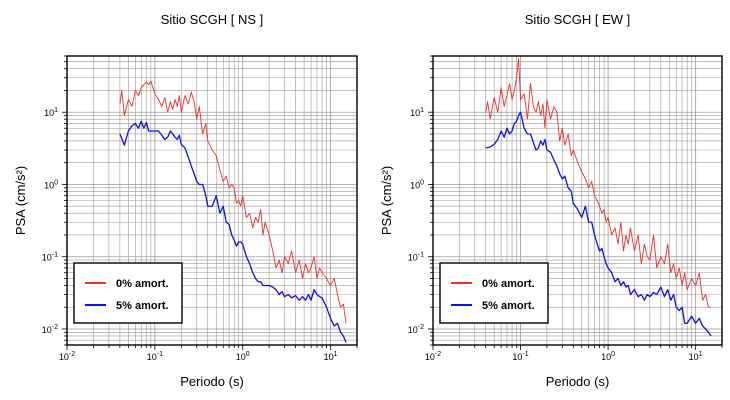 The image size is (730, 400). Describe the element at coordinates (577, 19) in the screenshot. I see `chart-title: Sitio SCGH [ EW ]` at that location.